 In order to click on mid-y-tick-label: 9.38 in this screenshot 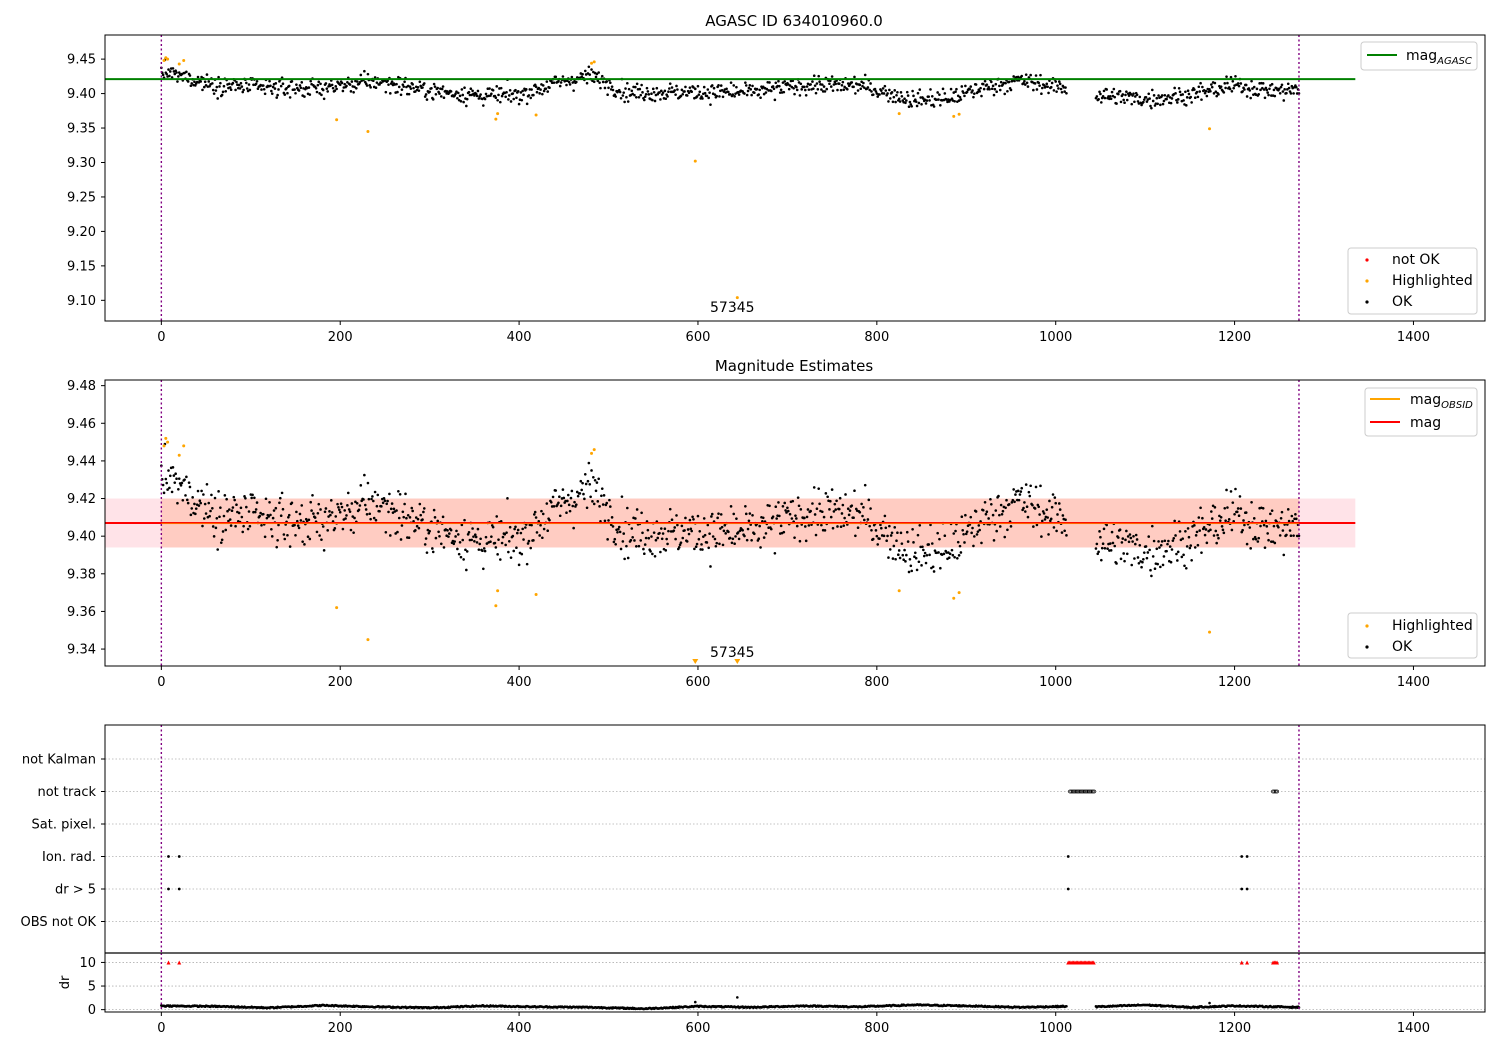, I will do `click(81, 574)`.